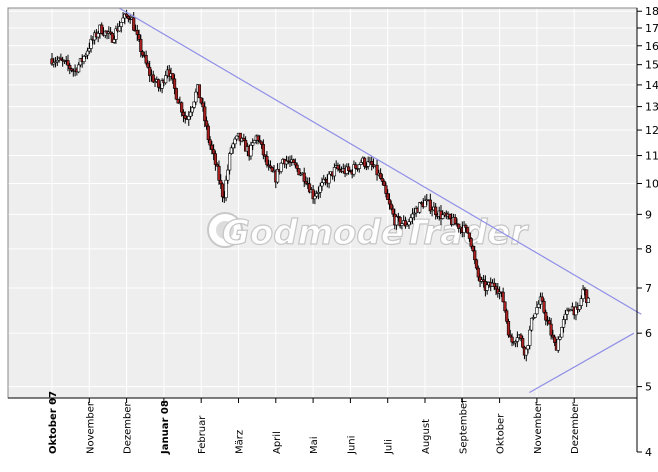 This screenshot has height=472, width=658. Describe the element at coordinates (389, 447) in the screenshot. I see `x-tick-label: Juli` at that location.